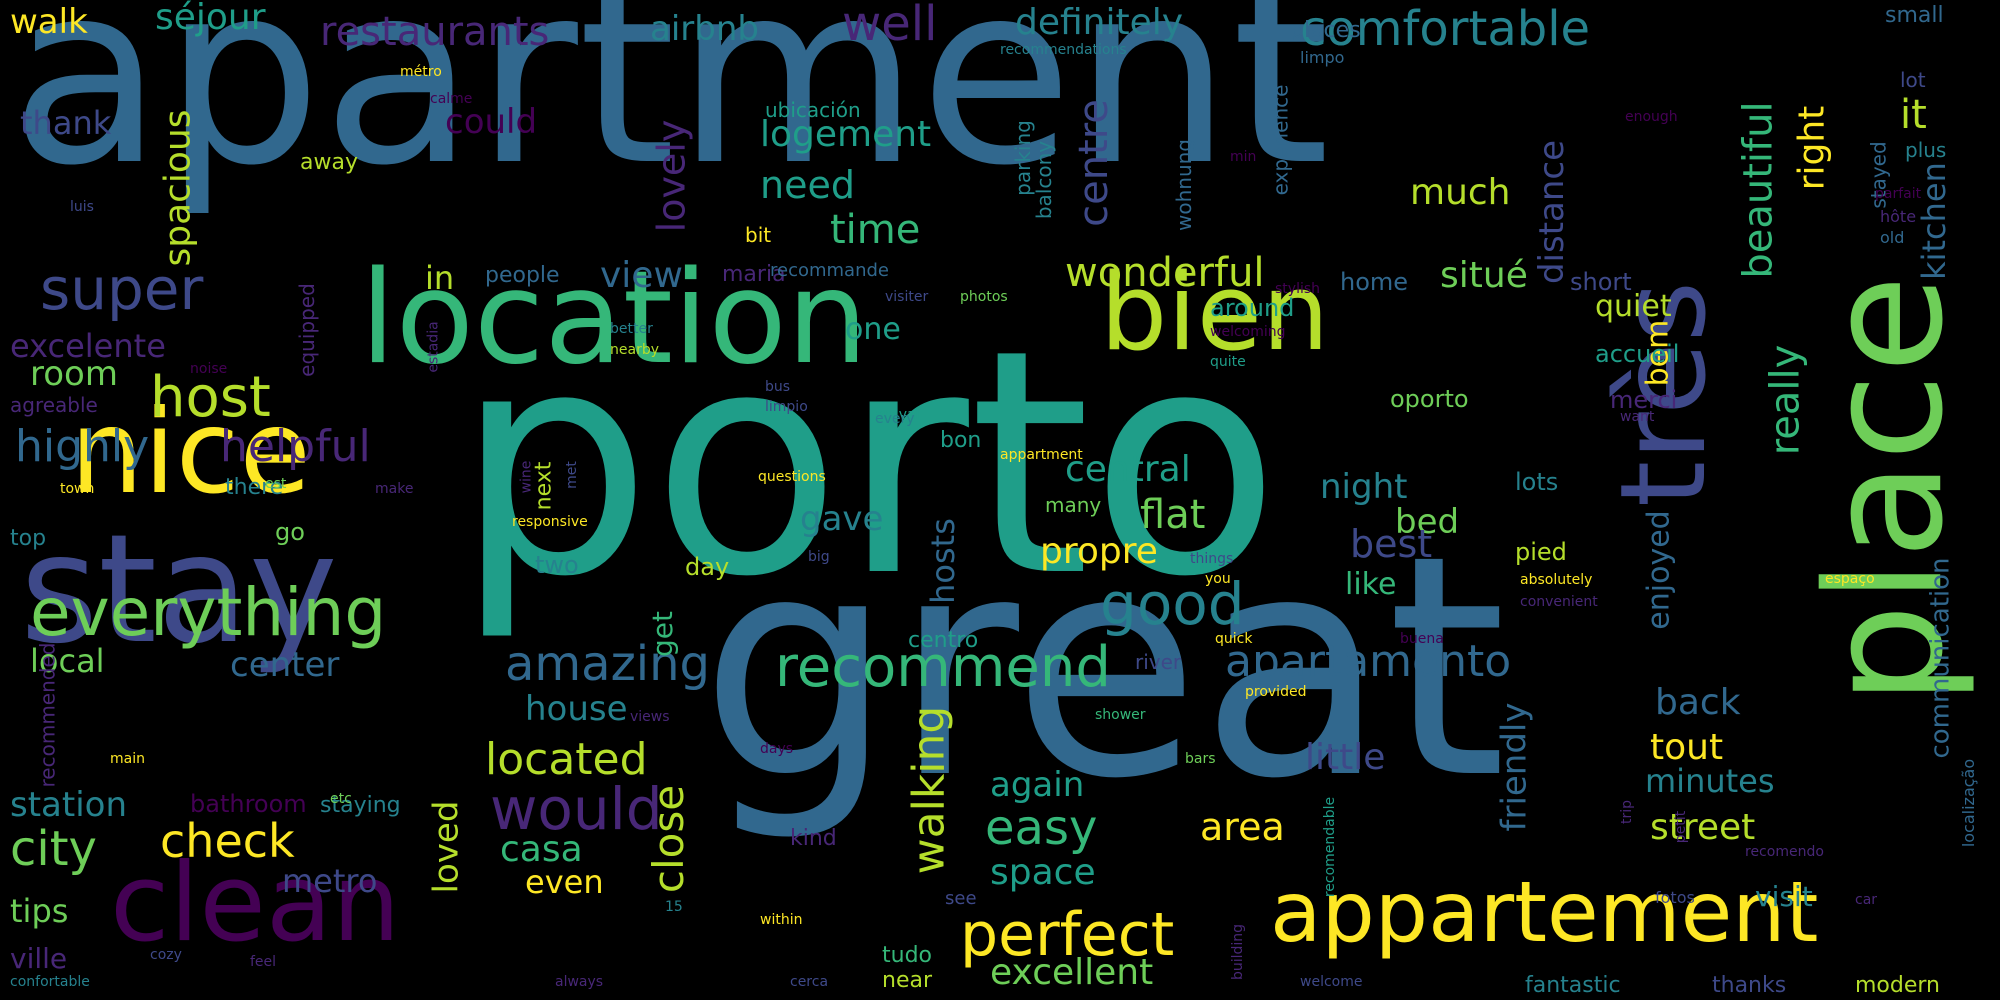  What do you see at coordinates (1866, 900) in the screenshot?
I see `word: car` at bounding box center [1866, 900].